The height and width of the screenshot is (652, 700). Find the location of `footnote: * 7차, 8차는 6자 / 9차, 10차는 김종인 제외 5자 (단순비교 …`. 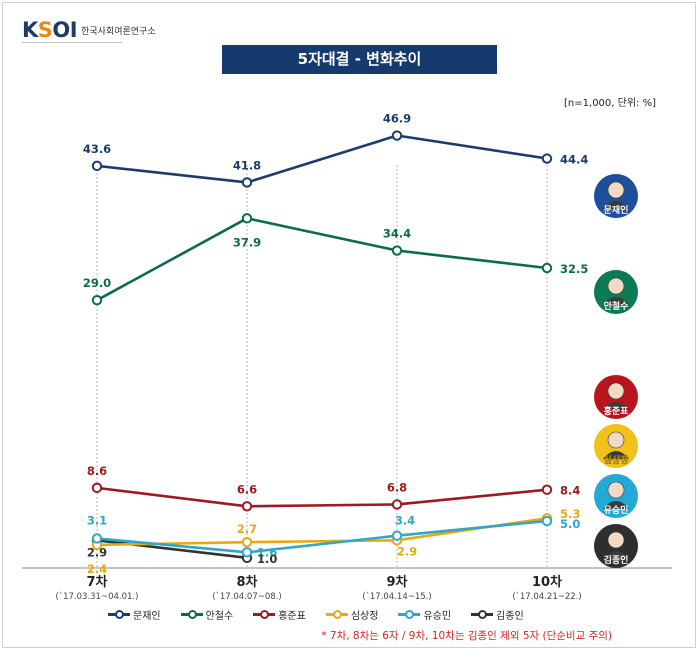

footnote: * 7차, 8차는 6자 / 9차, 10차는 김종인 제외 5자 (단순비교 … is located at coordinates (466, 636).